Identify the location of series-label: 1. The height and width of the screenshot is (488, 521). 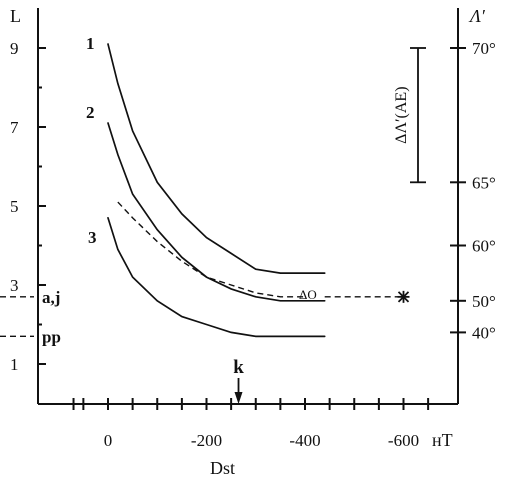
(90, 43).